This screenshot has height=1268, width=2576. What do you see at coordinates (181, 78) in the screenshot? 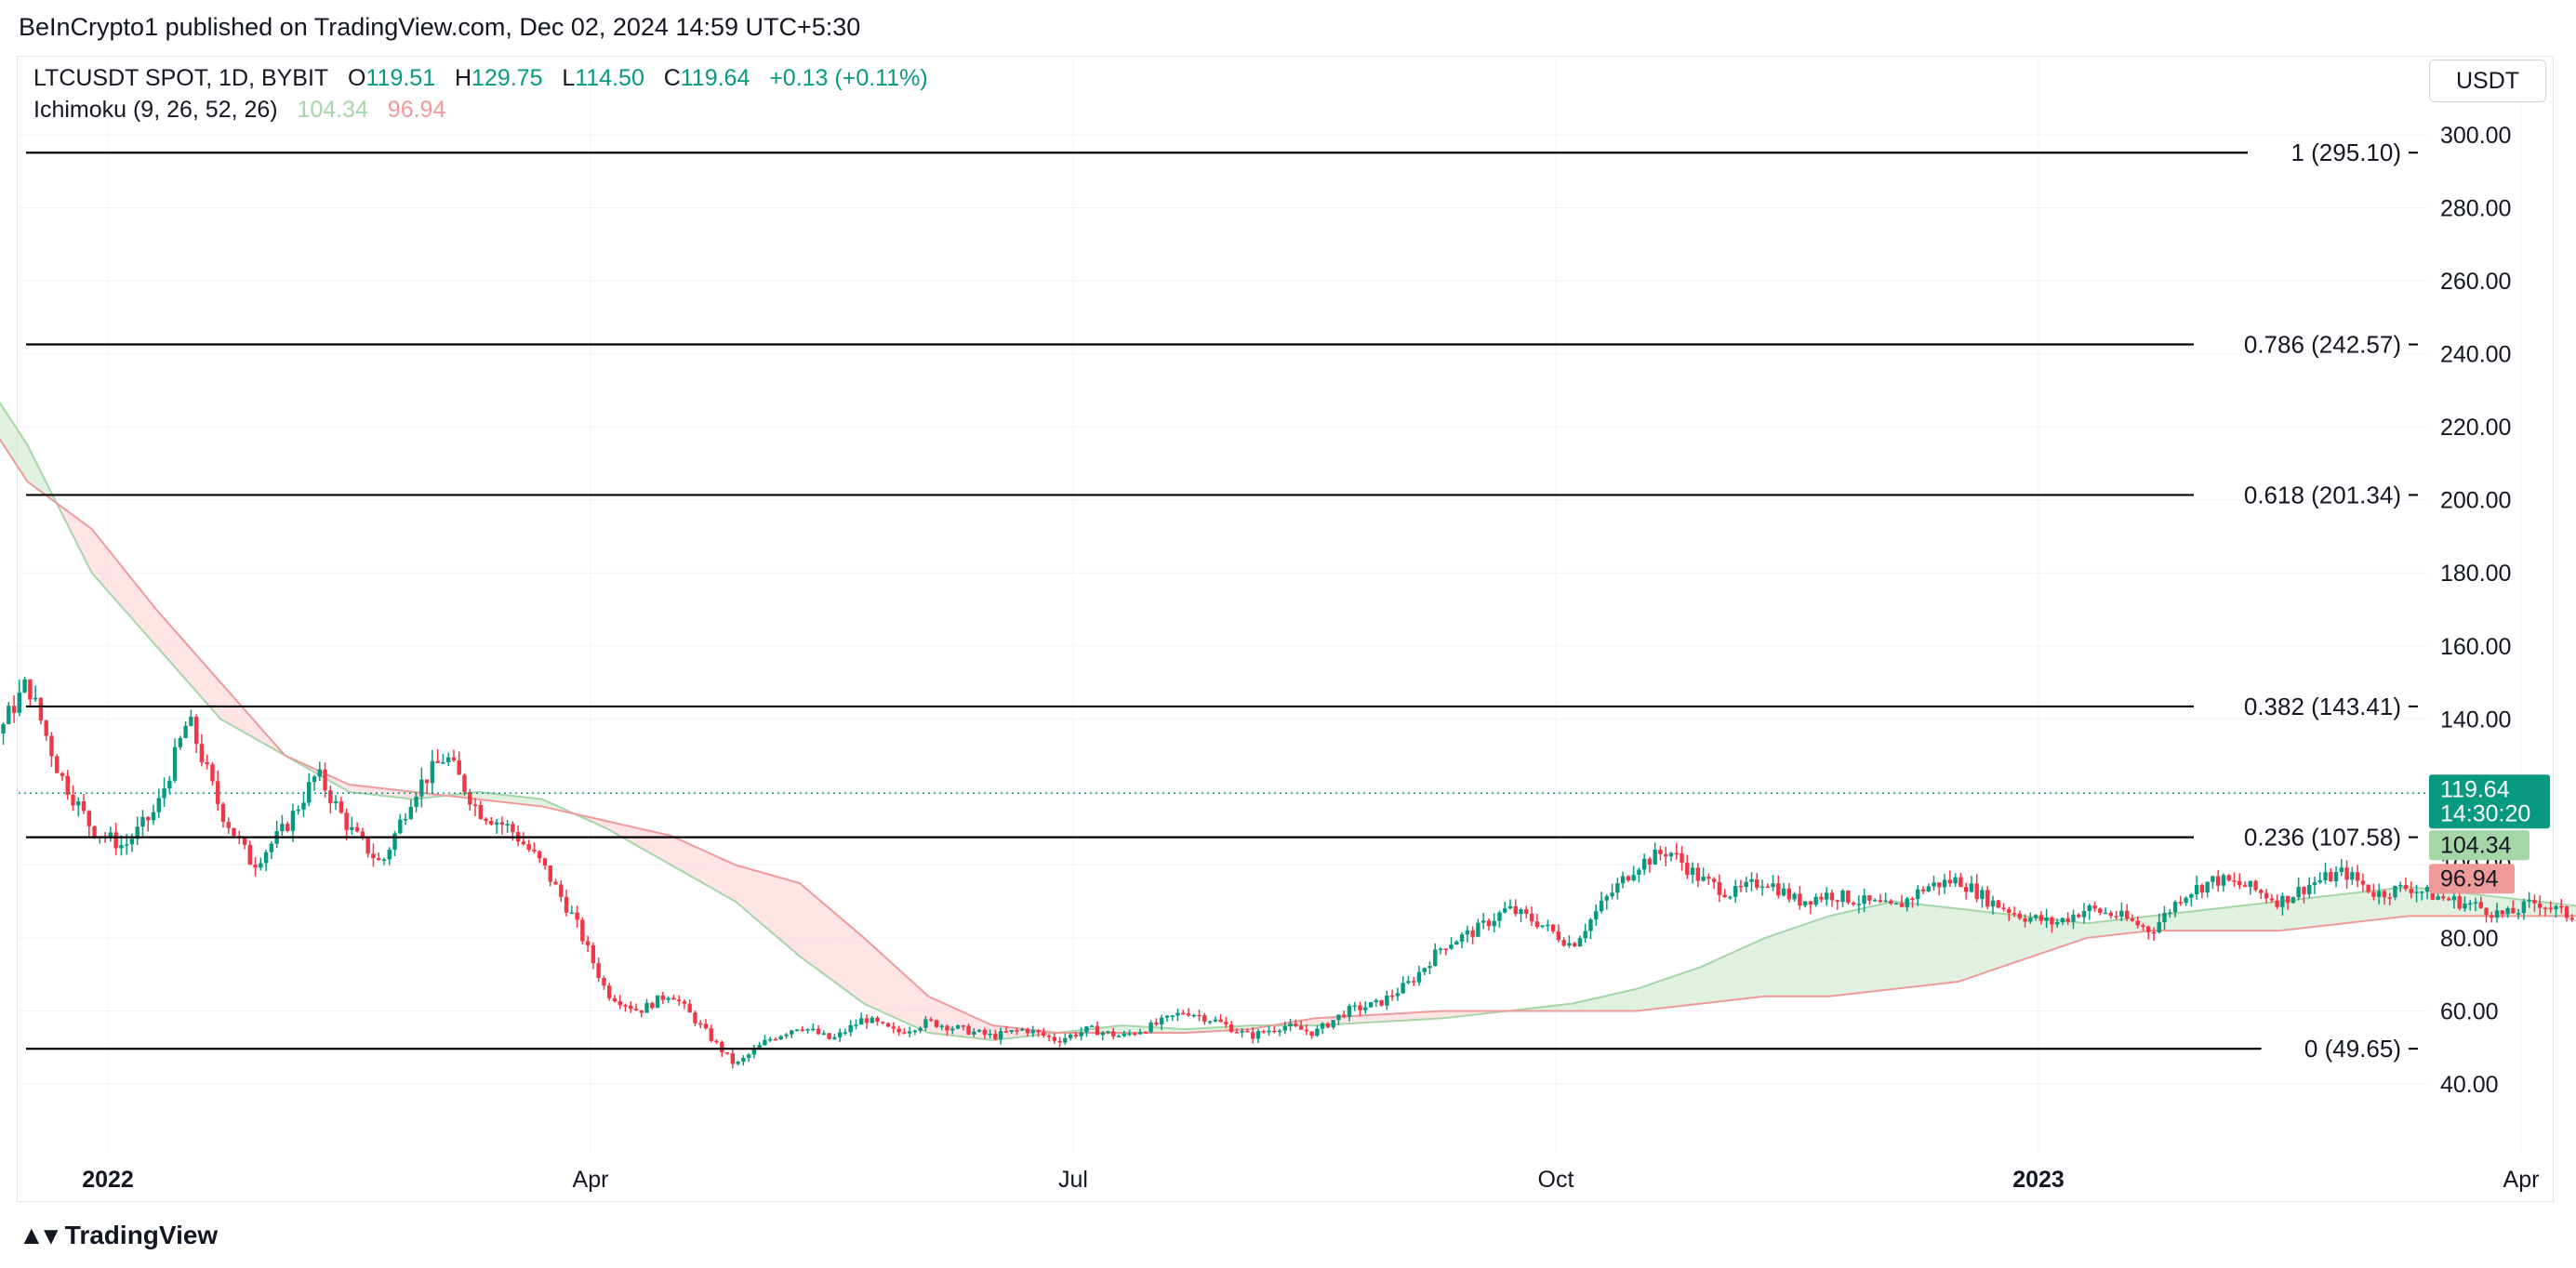
I see `symbol-name: LTCUSDT SPOT, 1D, BYBIT` at bounding box center [181, 78].